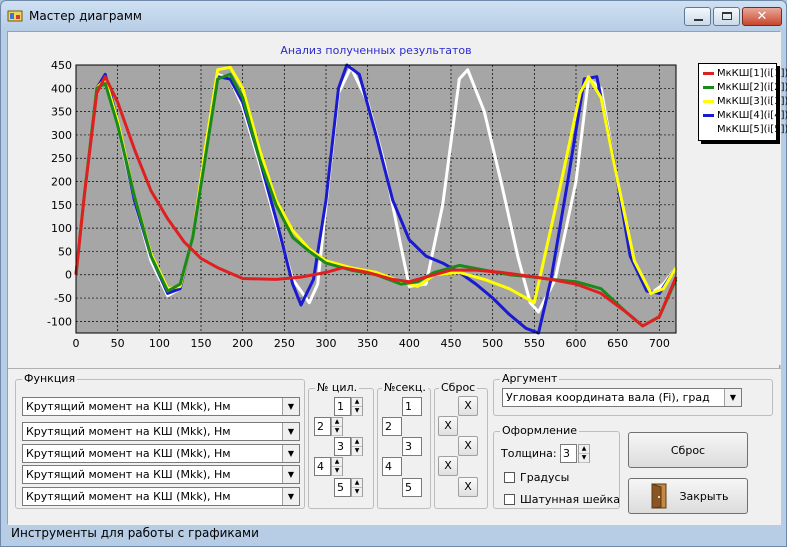 This screenshot has height=547, width=787. What do you see at coordinates (752, 101) in the screenshot?
I see `legend-label: МкКШ[3](i[3])` at bounding box center [752, 101].